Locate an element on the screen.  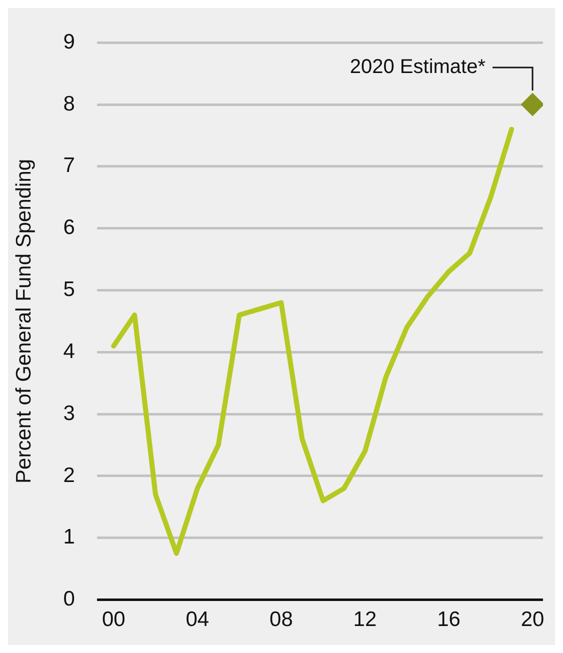
y-tick-label: 2 is located at coordinates (69, 475).